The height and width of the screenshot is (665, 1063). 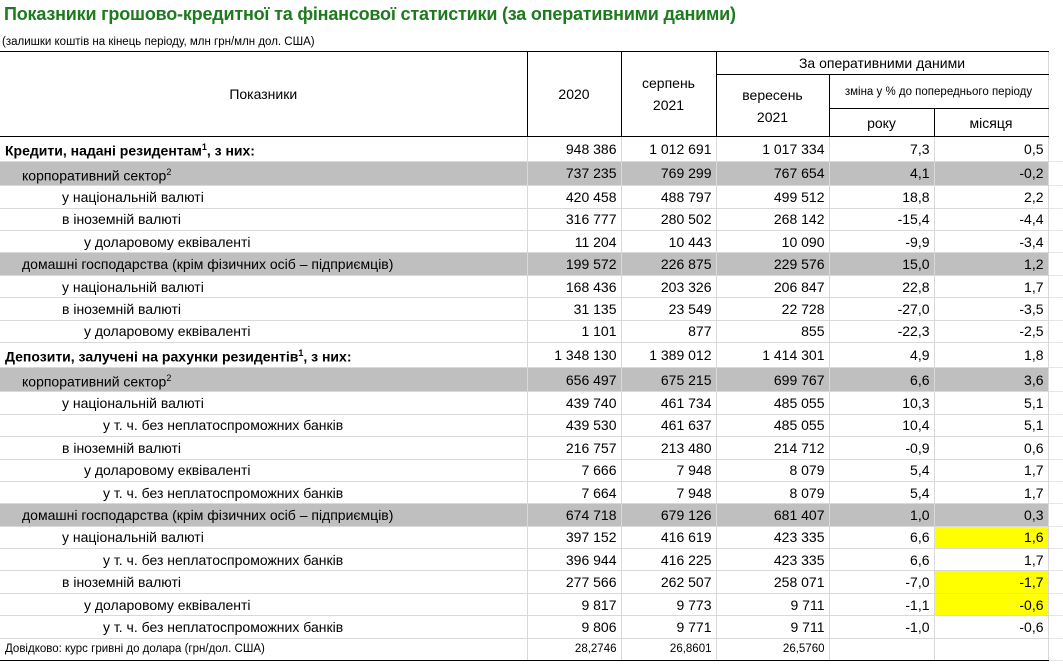 I want to click on value-2020: 28,2746, so click(x=573, y=649).